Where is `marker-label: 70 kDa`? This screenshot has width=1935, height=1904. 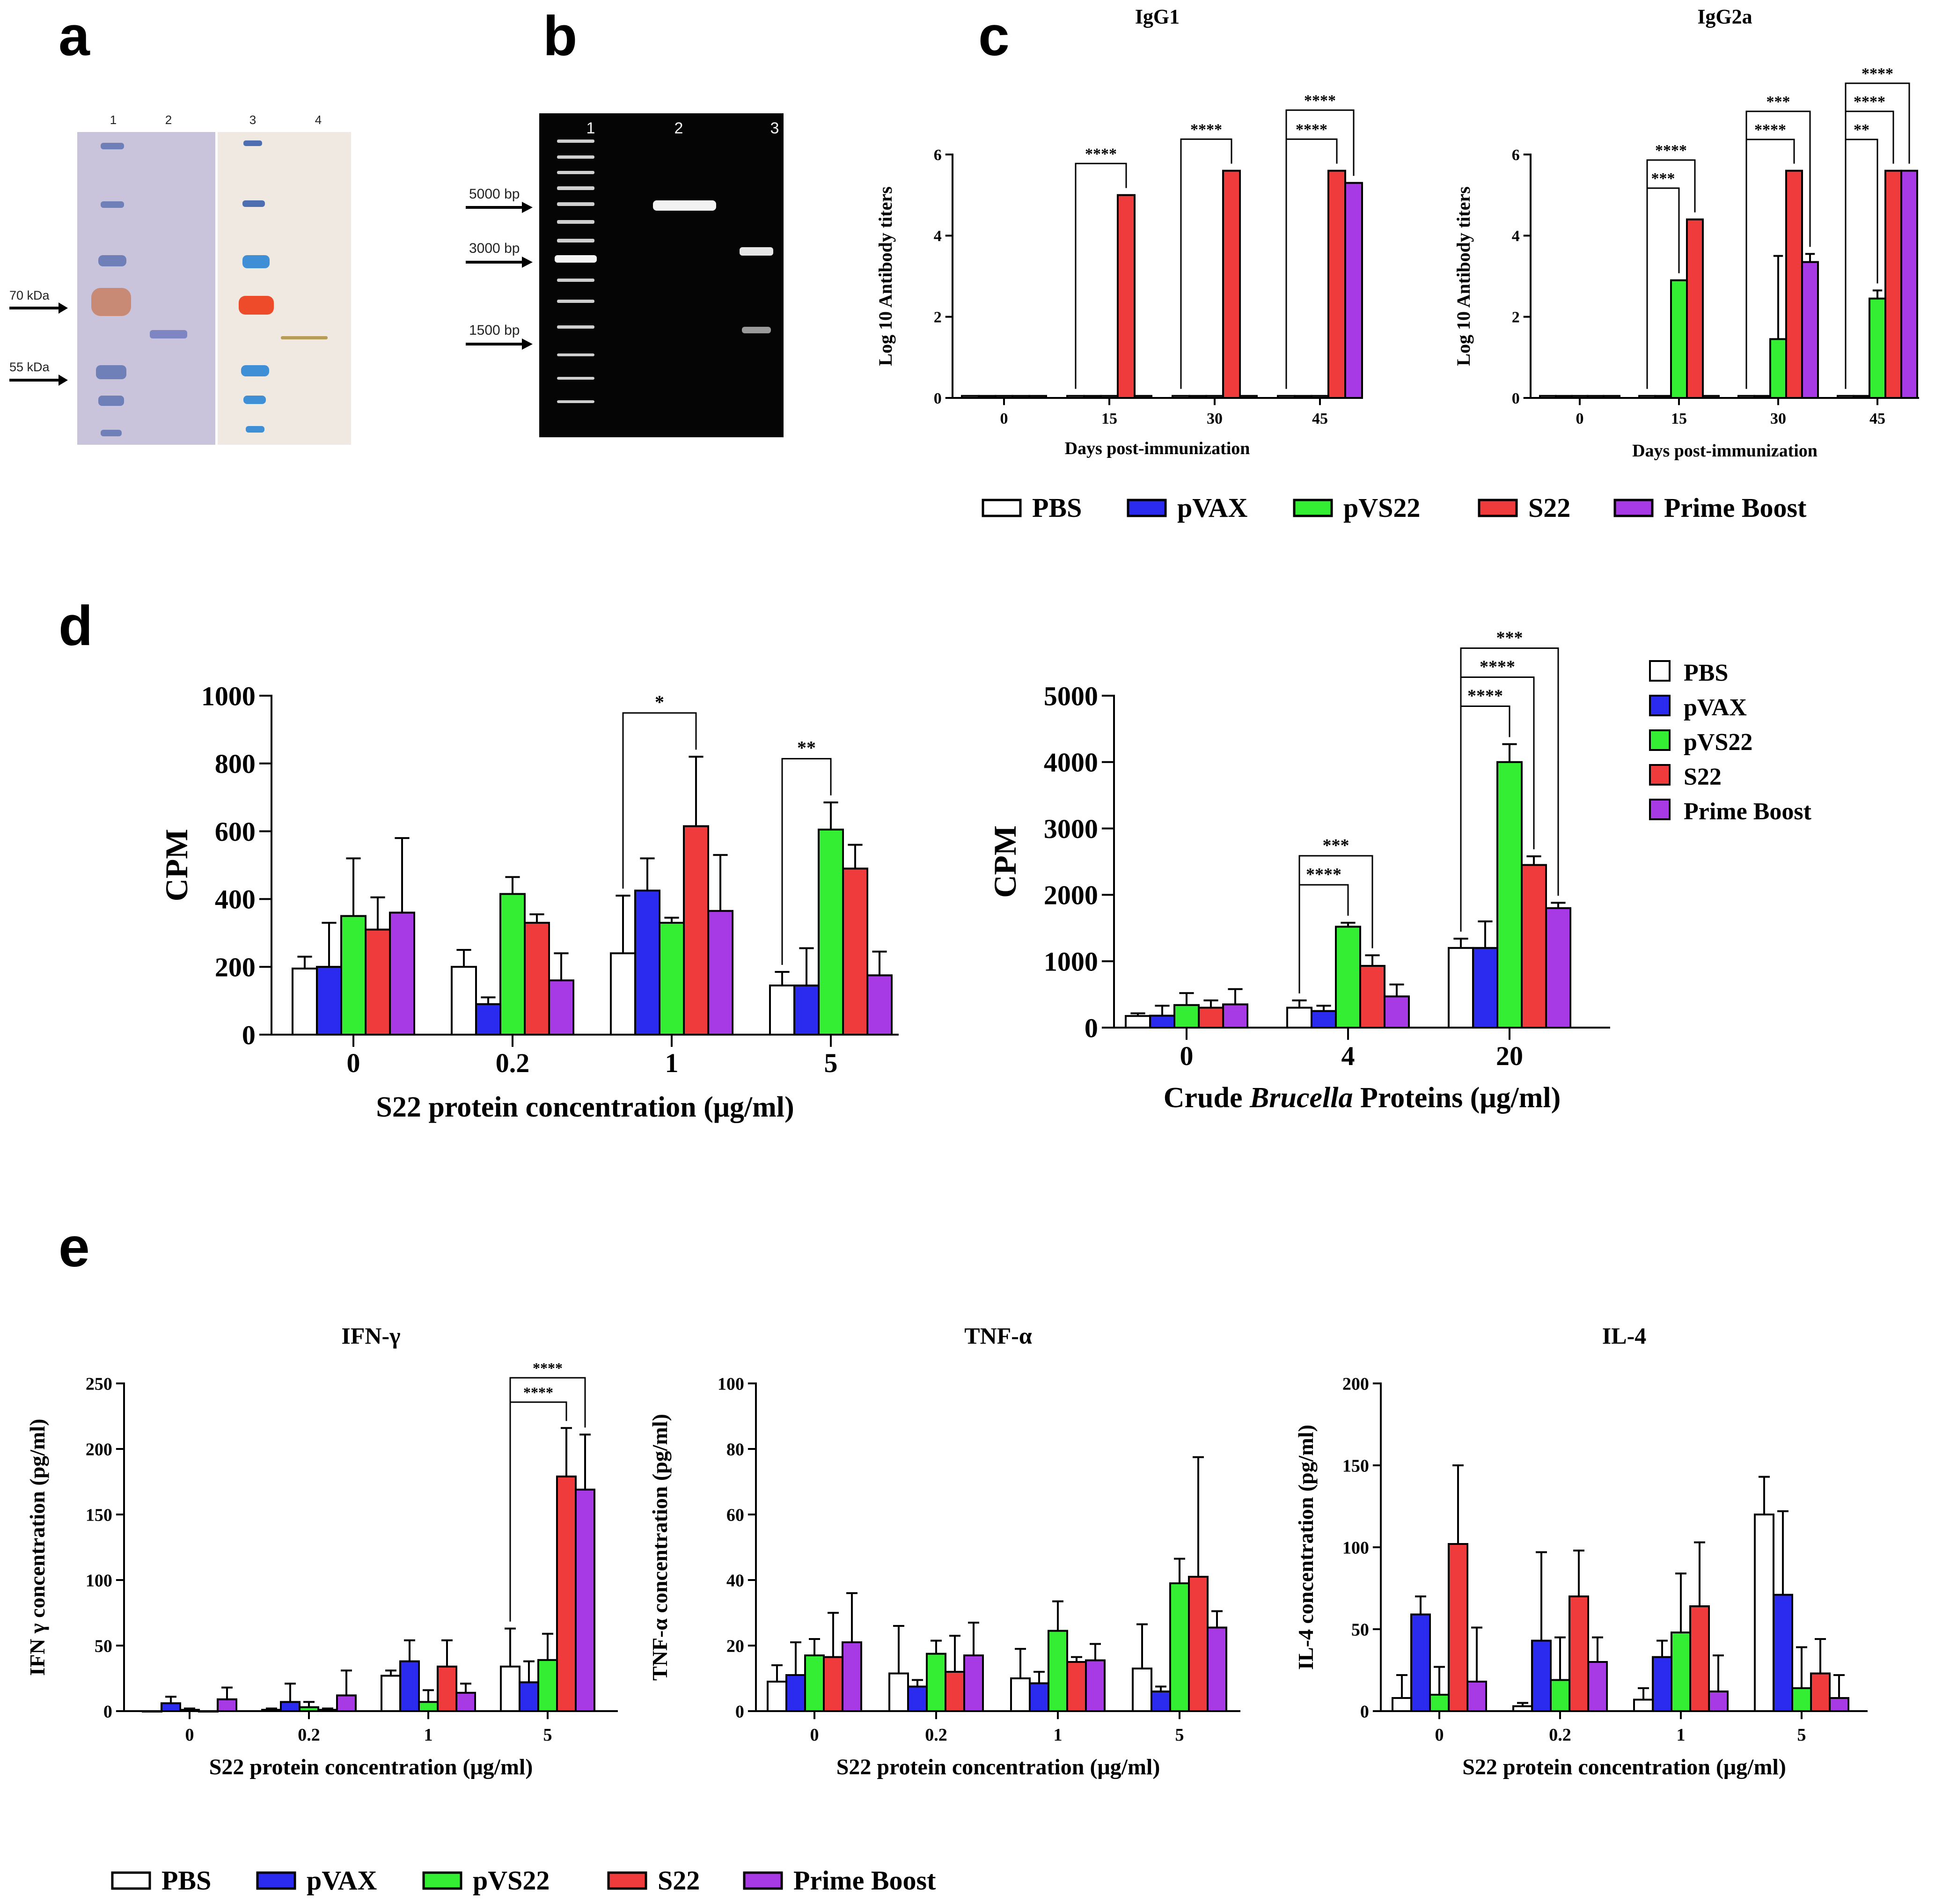 marker-label: 70 kDa is located at coordinates (29, 295).